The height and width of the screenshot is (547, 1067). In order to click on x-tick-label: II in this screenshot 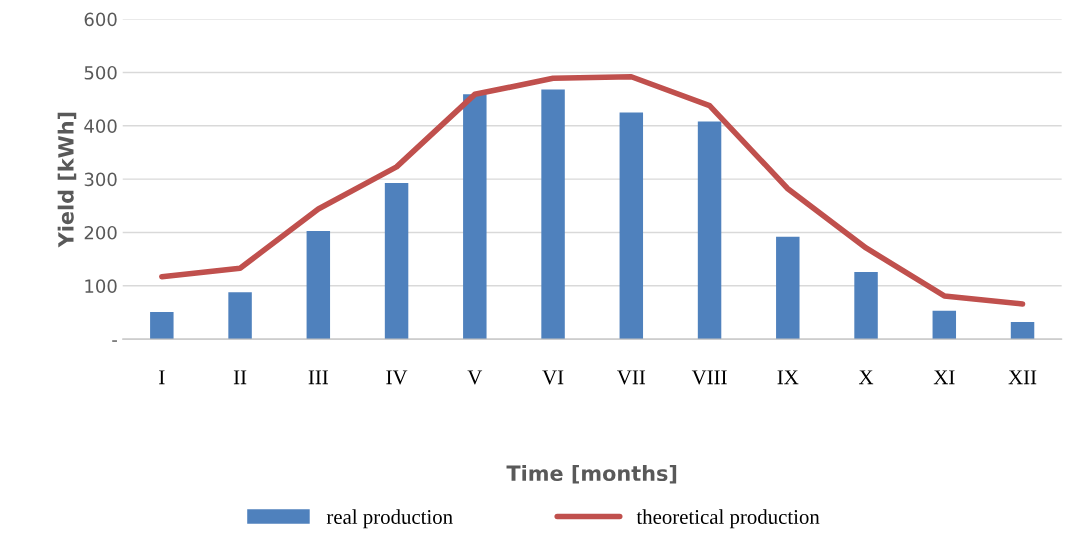, I will do `click(240, 377)`.